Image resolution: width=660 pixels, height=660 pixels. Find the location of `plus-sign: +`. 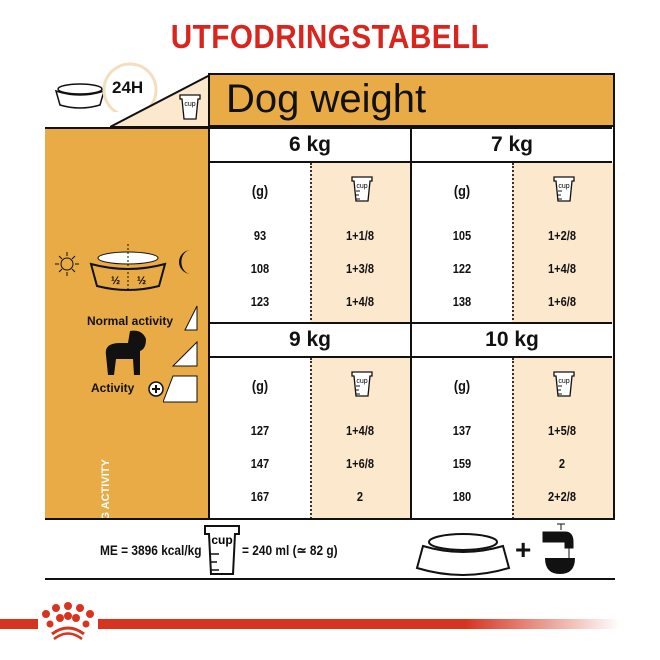

plus-sign: + is located at coordinates (523, 549).